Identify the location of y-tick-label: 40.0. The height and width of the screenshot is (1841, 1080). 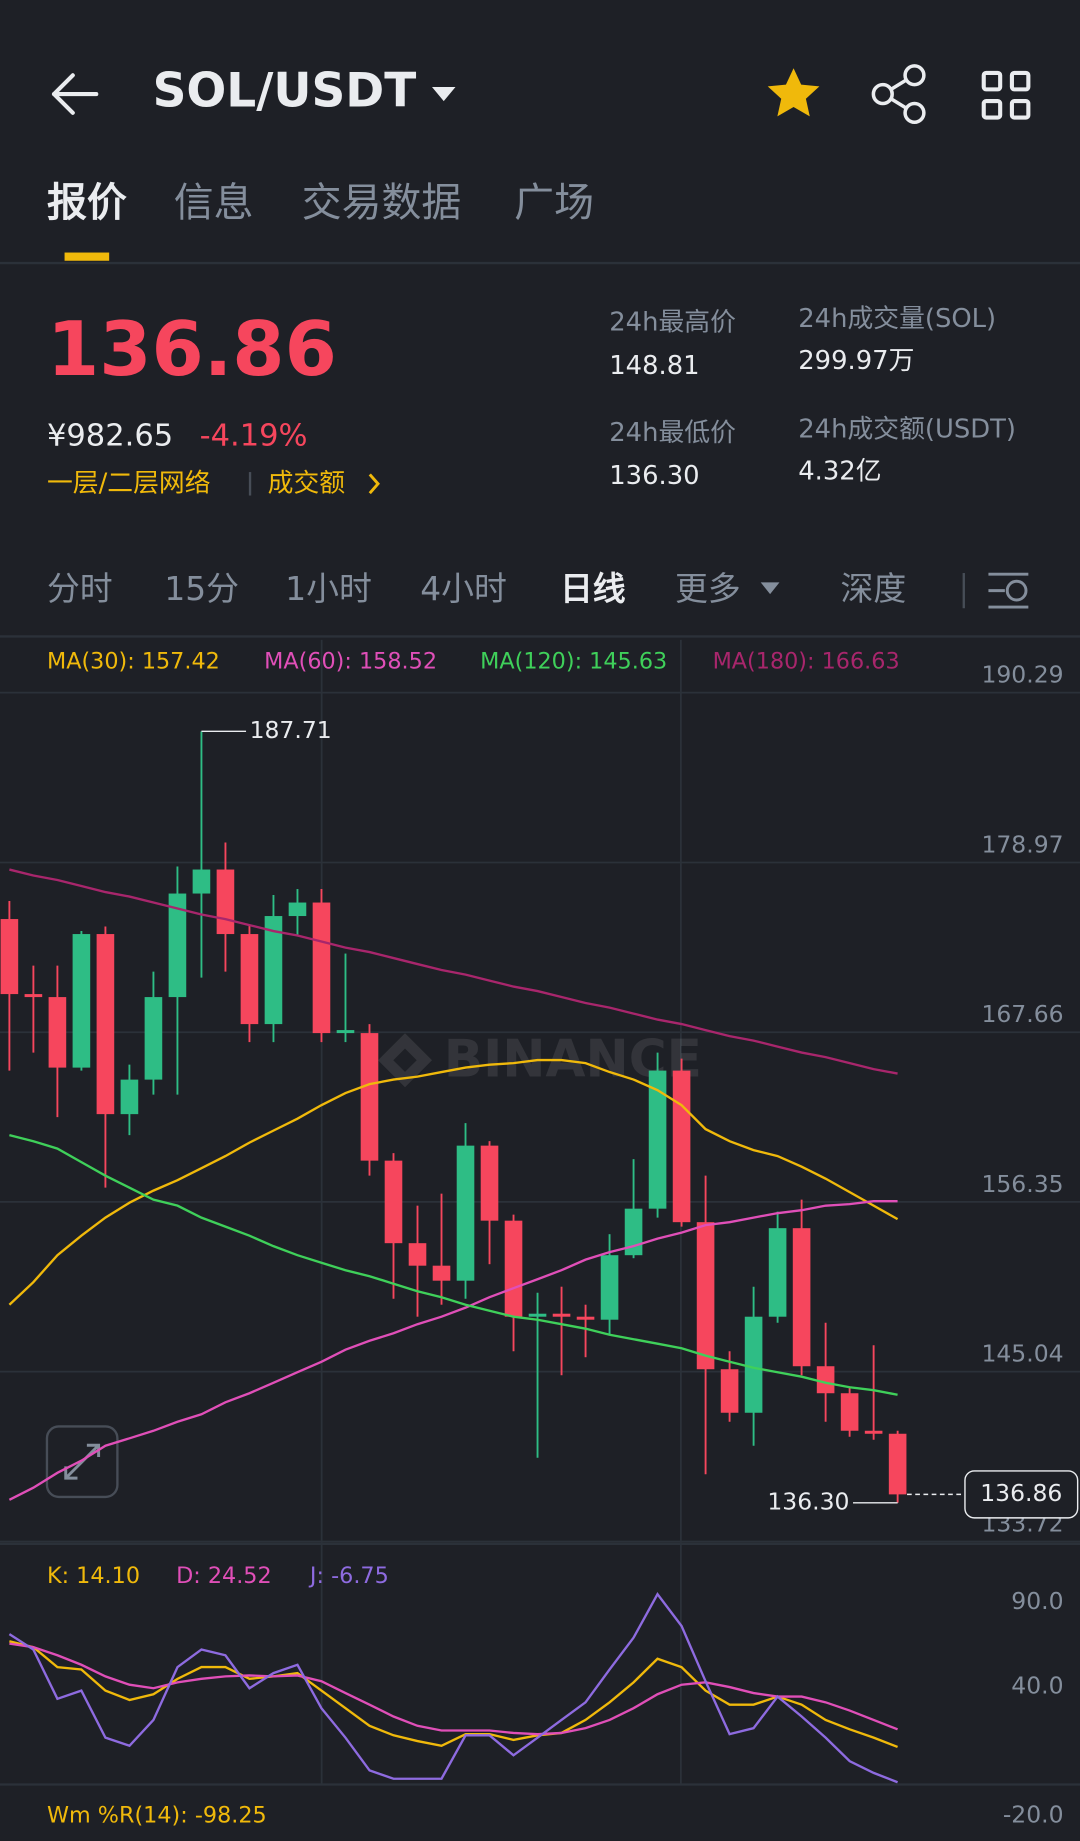
(1037, 1686).